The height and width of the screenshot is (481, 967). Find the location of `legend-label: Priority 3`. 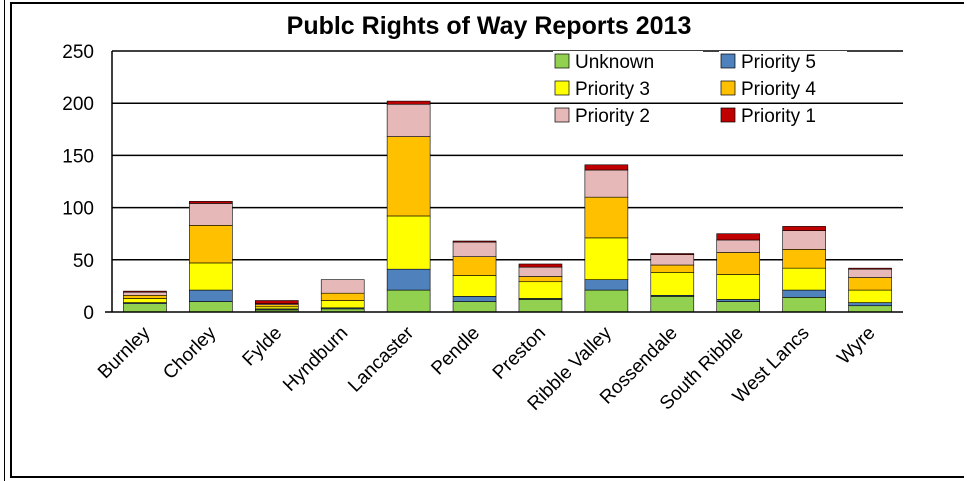

legend-label: Priority 3 is located at coordinates (612, 89).